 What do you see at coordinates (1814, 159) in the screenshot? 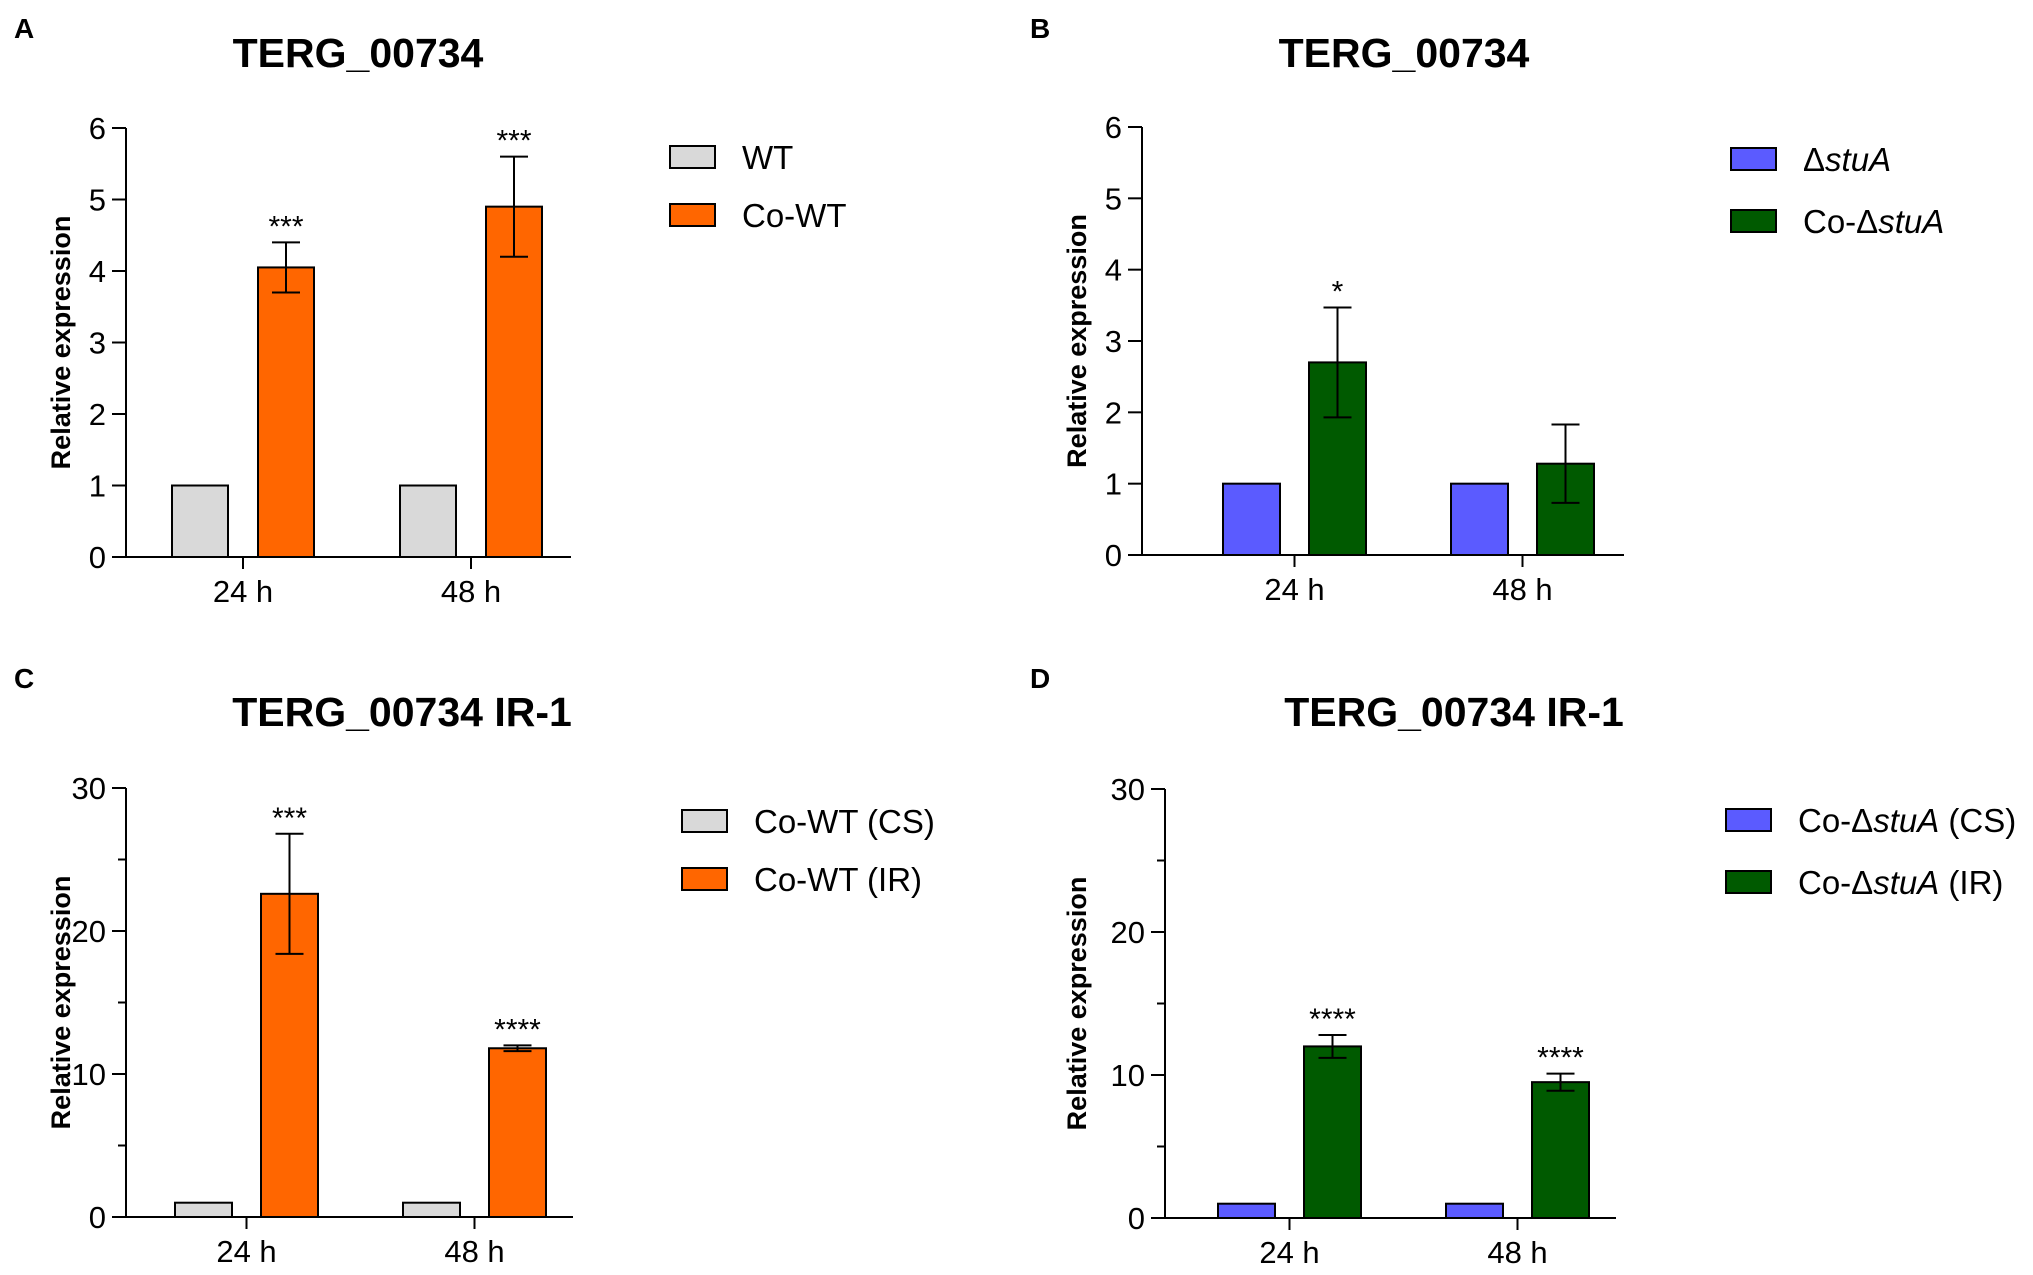
I see `legend-label-part: Δ` at bounding box center [1814, 159].